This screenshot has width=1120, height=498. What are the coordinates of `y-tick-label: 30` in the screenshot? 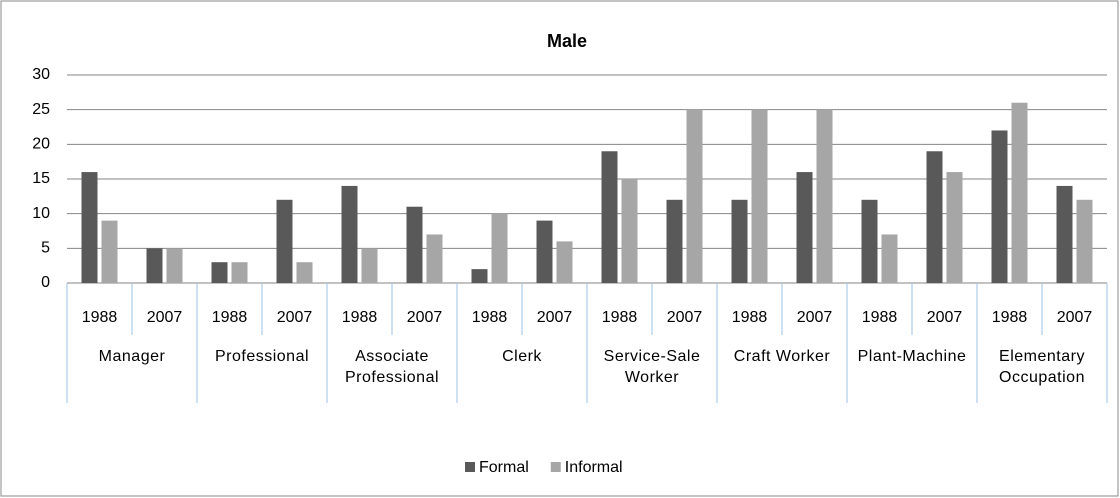 It's located at (41, 74).